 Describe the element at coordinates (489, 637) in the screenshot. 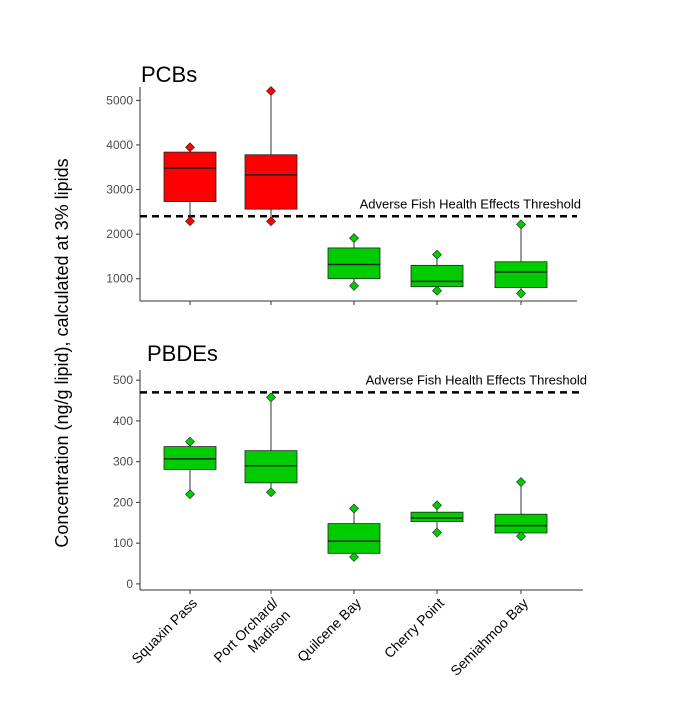

I see `x-category-label: Semiahmoo Bay` at that location.